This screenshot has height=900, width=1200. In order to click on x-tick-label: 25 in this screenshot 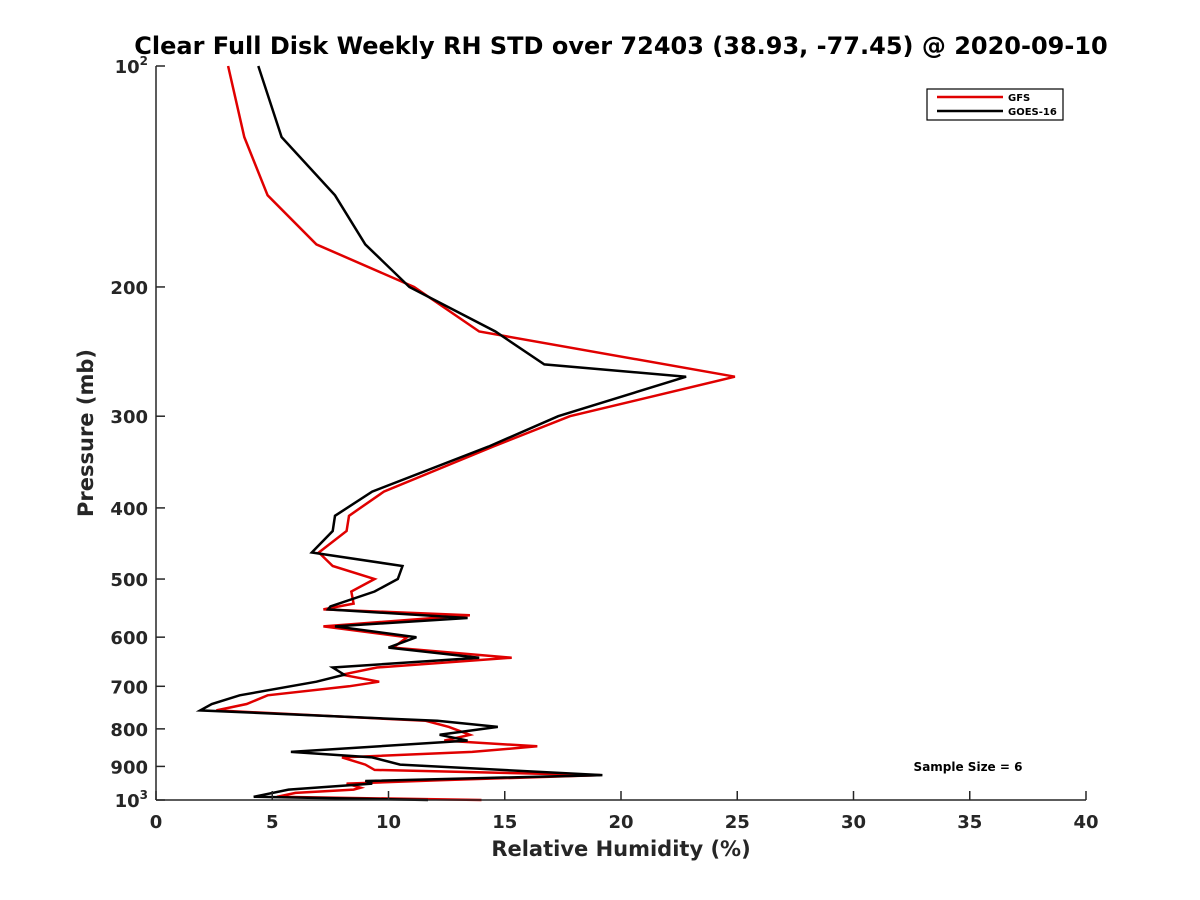, I will do `click(737, 822)`.